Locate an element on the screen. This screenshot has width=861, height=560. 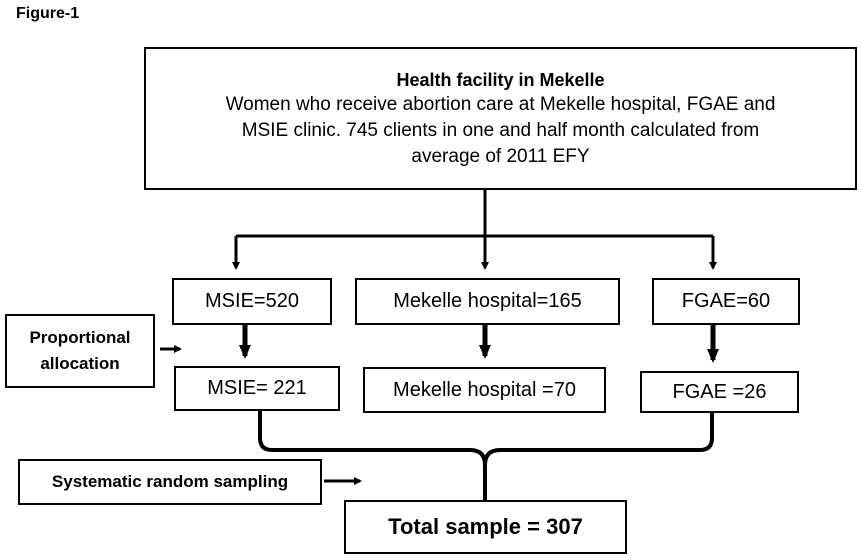
msie-sample-label: MSIE= 221 is located at coordinates (257, 388).